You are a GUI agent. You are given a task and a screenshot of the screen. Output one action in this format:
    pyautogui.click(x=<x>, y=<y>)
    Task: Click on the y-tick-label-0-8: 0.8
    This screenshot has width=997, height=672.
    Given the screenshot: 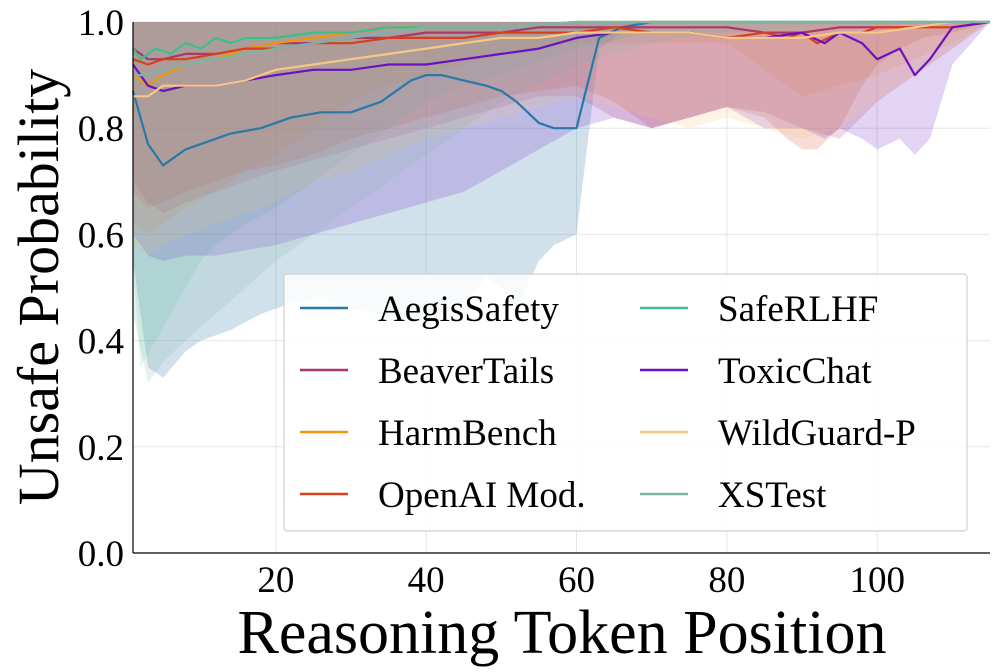 What is the action you would take?
    pyautogui.click(x=101, y=129)
    